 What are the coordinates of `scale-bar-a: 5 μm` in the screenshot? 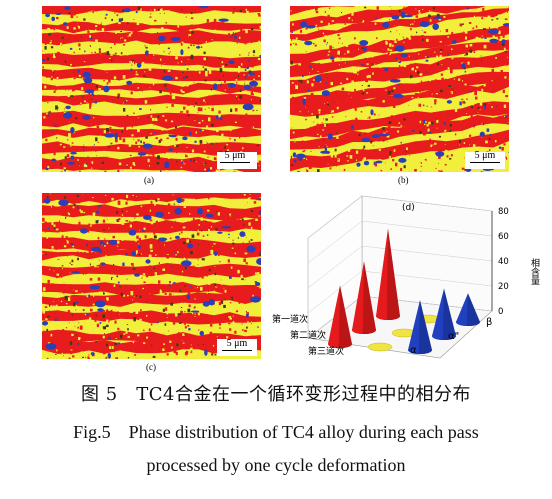 It's located at (235, 156).